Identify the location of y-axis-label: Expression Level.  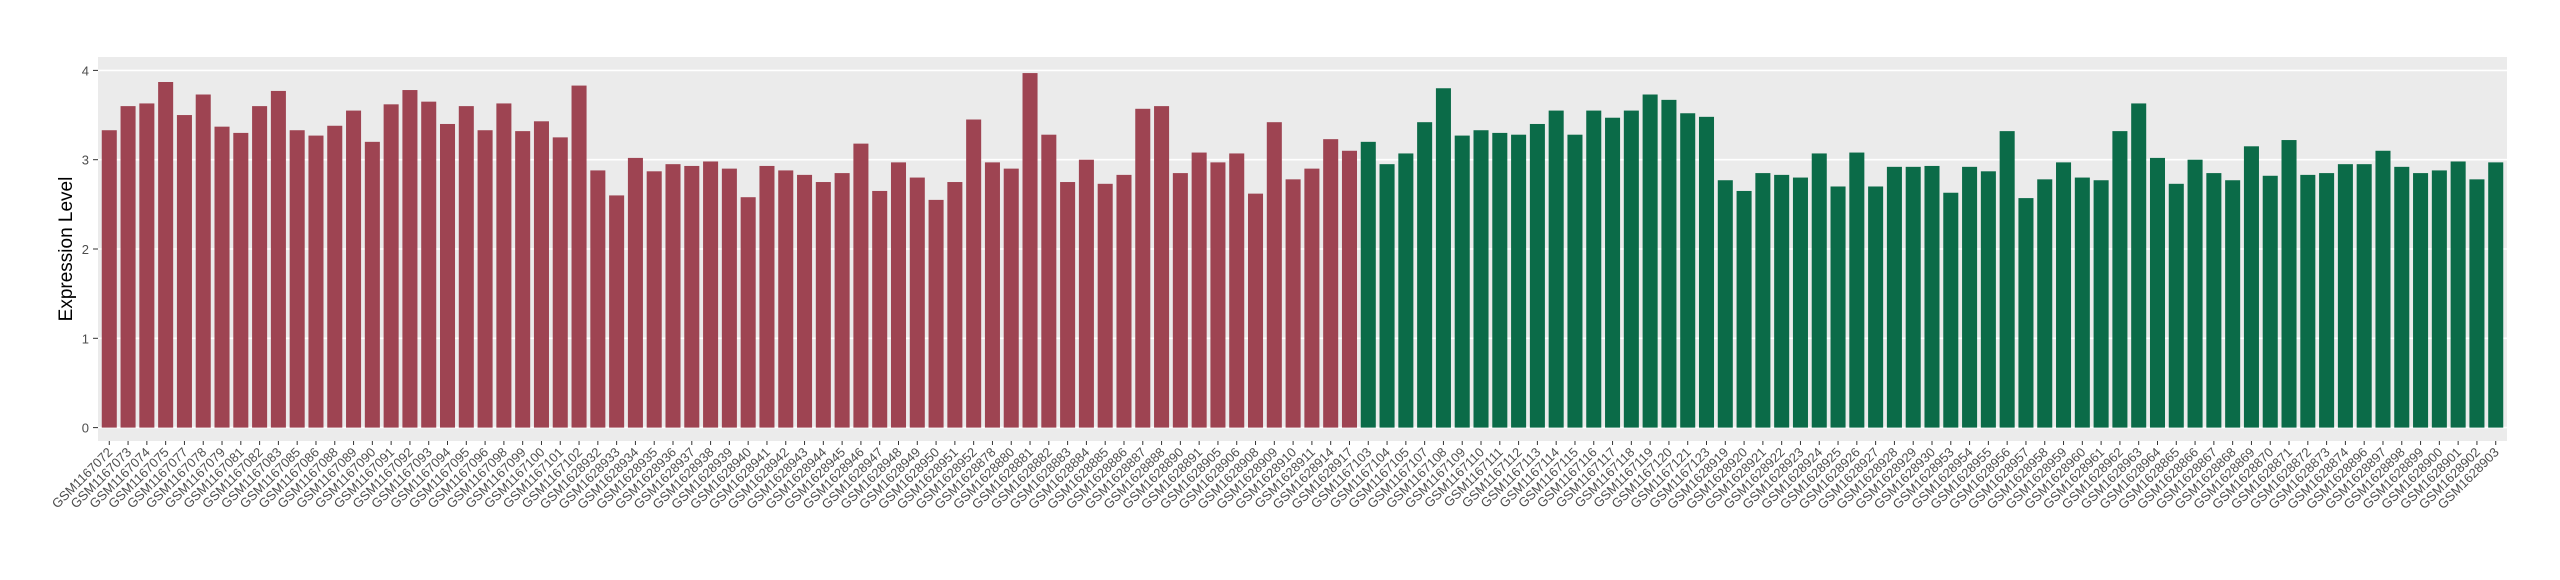
(66, 249).